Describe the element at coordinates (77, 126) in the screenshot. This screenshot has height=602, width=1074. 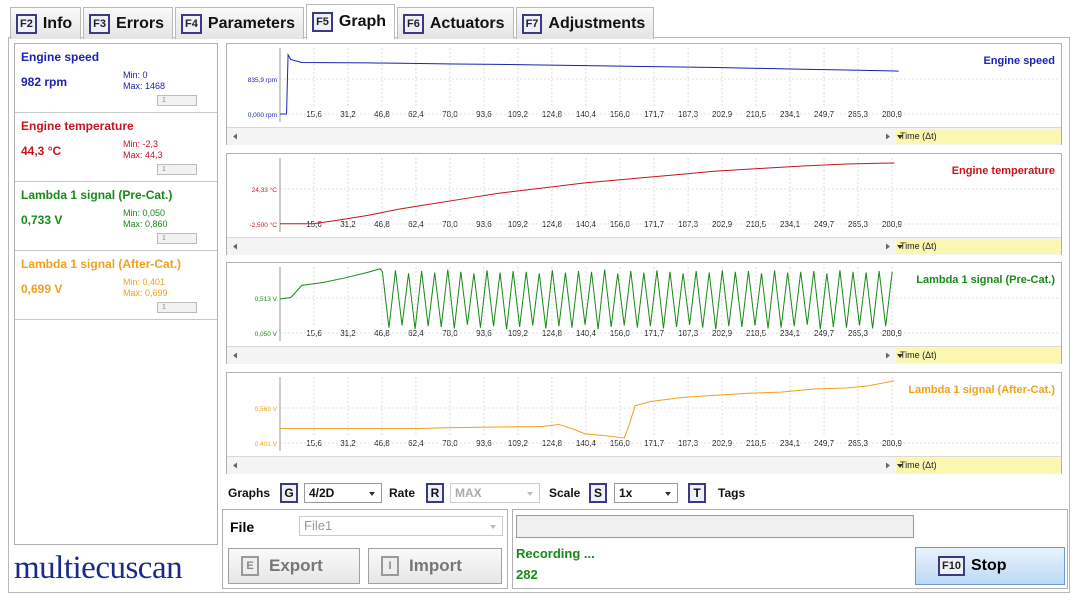
I see `parameter-name: Engine temperature` at that location.